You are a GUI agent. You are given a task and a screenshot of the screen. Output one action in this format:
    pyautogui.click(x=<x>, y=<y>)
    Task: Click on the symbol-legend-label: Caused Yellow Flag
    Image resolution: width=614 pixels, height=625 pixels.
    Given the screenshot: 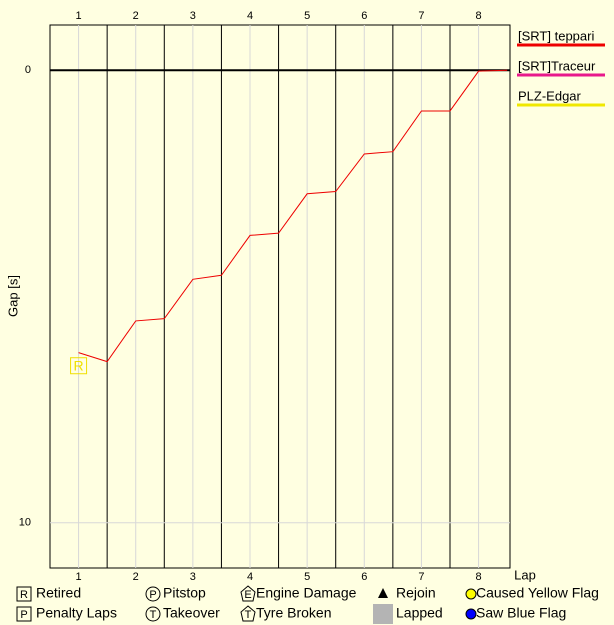 What is the action you would take?
    pyautogui.click(x=537, y=593)
    